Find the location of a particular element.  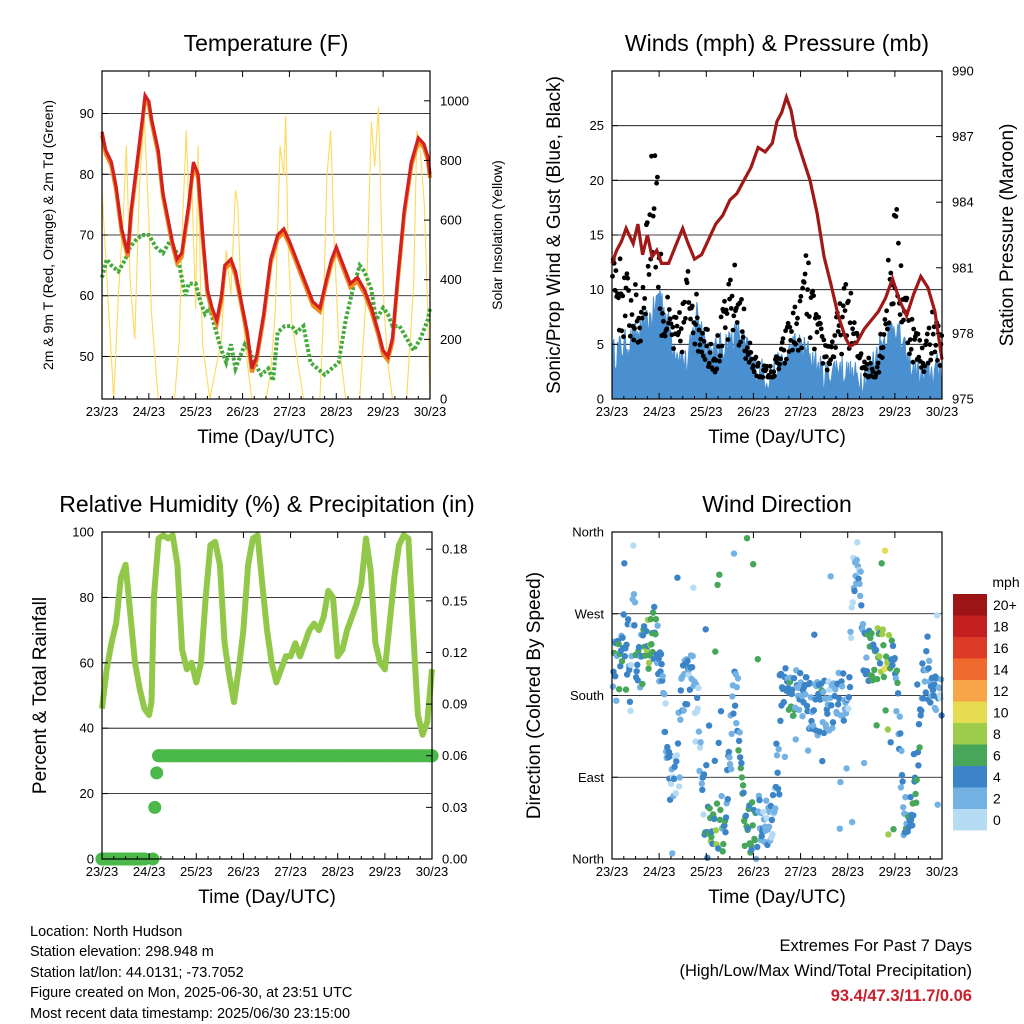

x-tick-label: 25/23 is located at coordinates (706, 411).